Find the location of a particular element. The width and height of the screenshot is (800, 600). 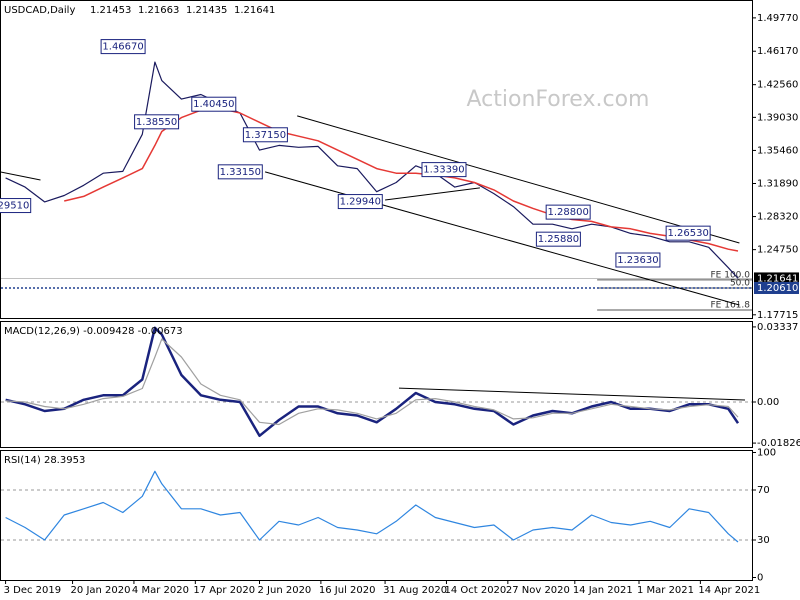

fib-label: 50.0 is located at coordinates (740, 283).